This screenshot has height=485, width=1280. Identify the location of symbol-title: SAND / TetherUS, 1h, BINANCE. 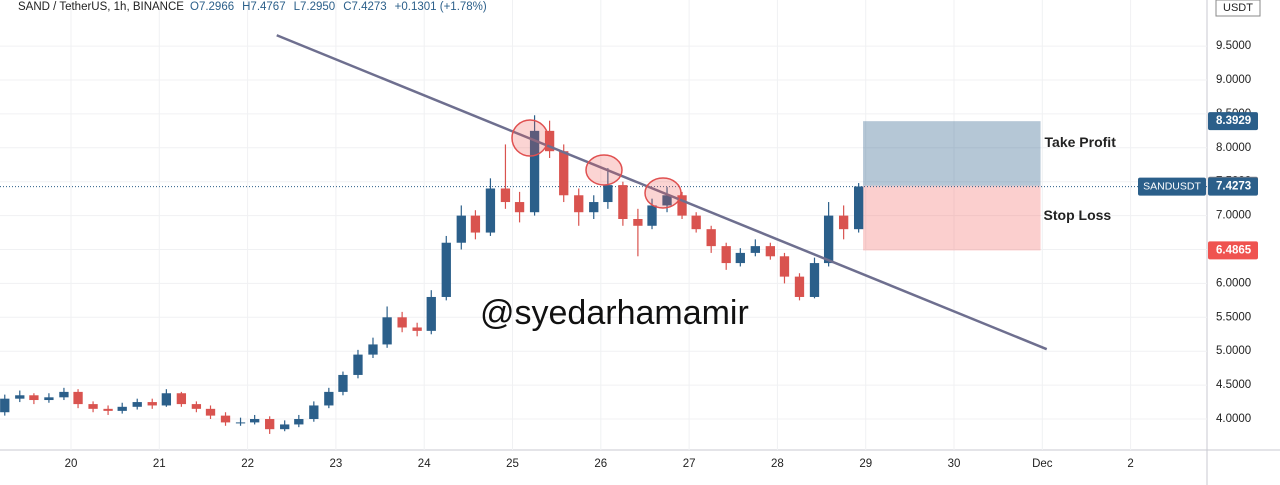
(101, 7).